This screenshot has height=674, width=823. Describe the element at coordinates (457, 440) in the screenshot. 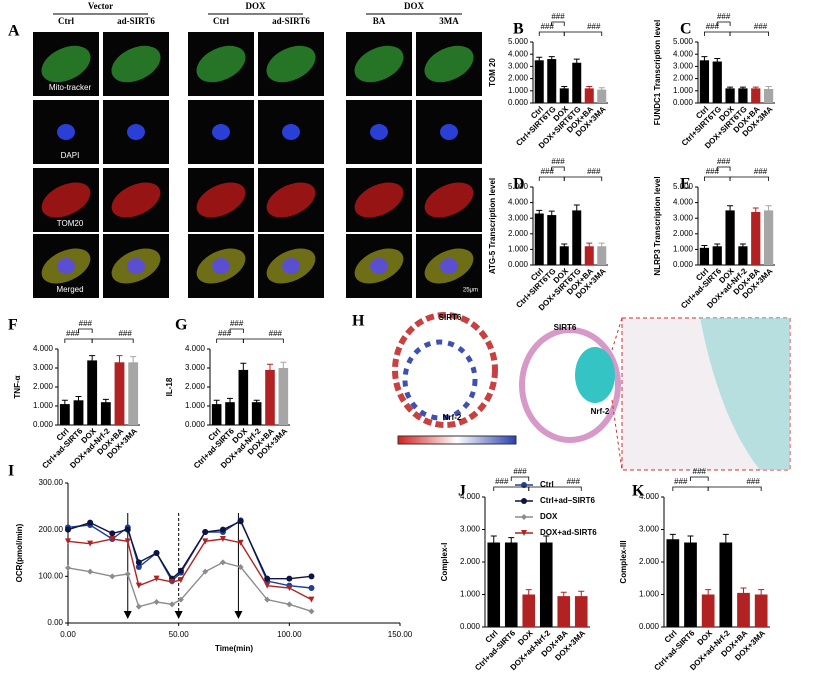

I see `color-bar` at that location.